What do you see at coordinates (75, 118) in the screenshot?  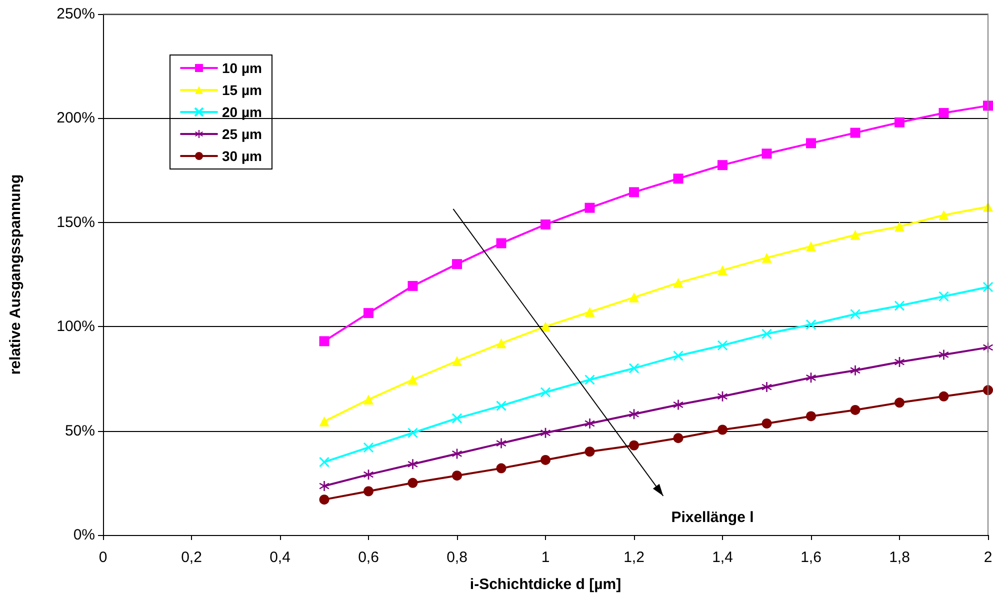 I see `y-tick-label: 200%` at bounding box center [75, 118].